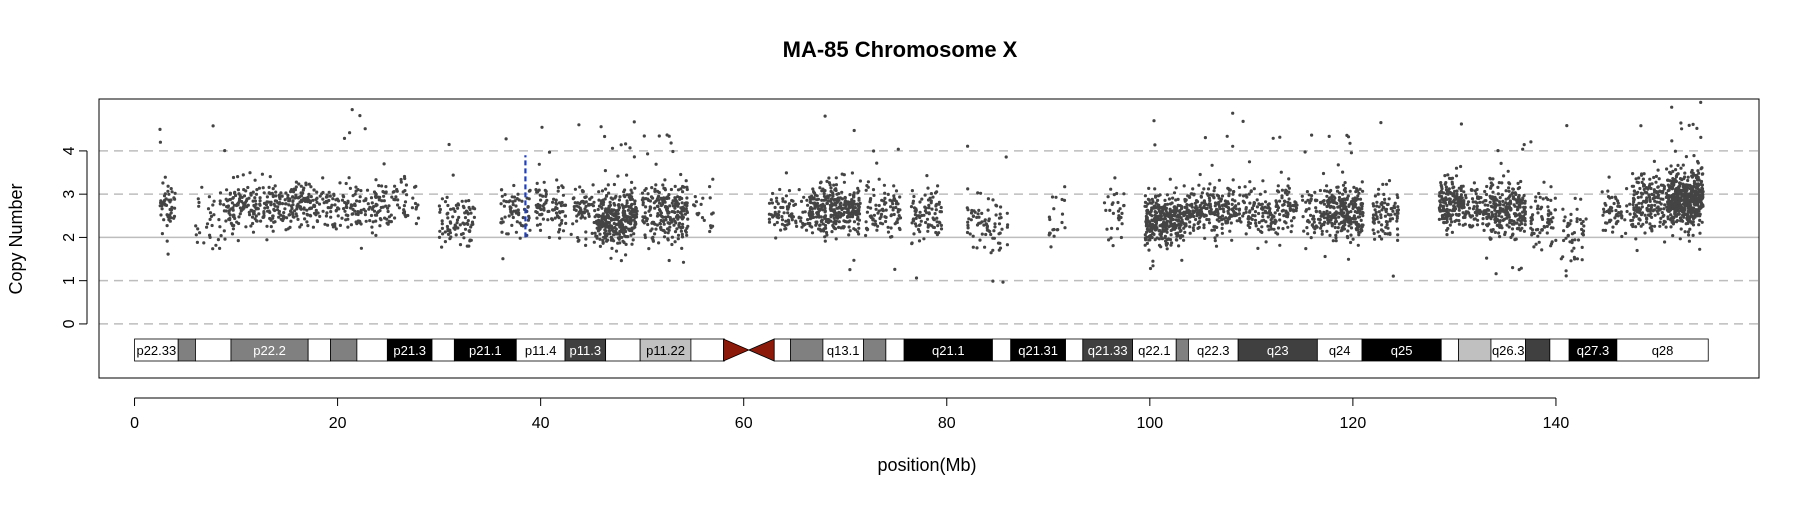 This screenshot has height=505, width=1800. Describe the element at coordinates (372, 350) in the screenshot. I see `ideogram-band` at that location.